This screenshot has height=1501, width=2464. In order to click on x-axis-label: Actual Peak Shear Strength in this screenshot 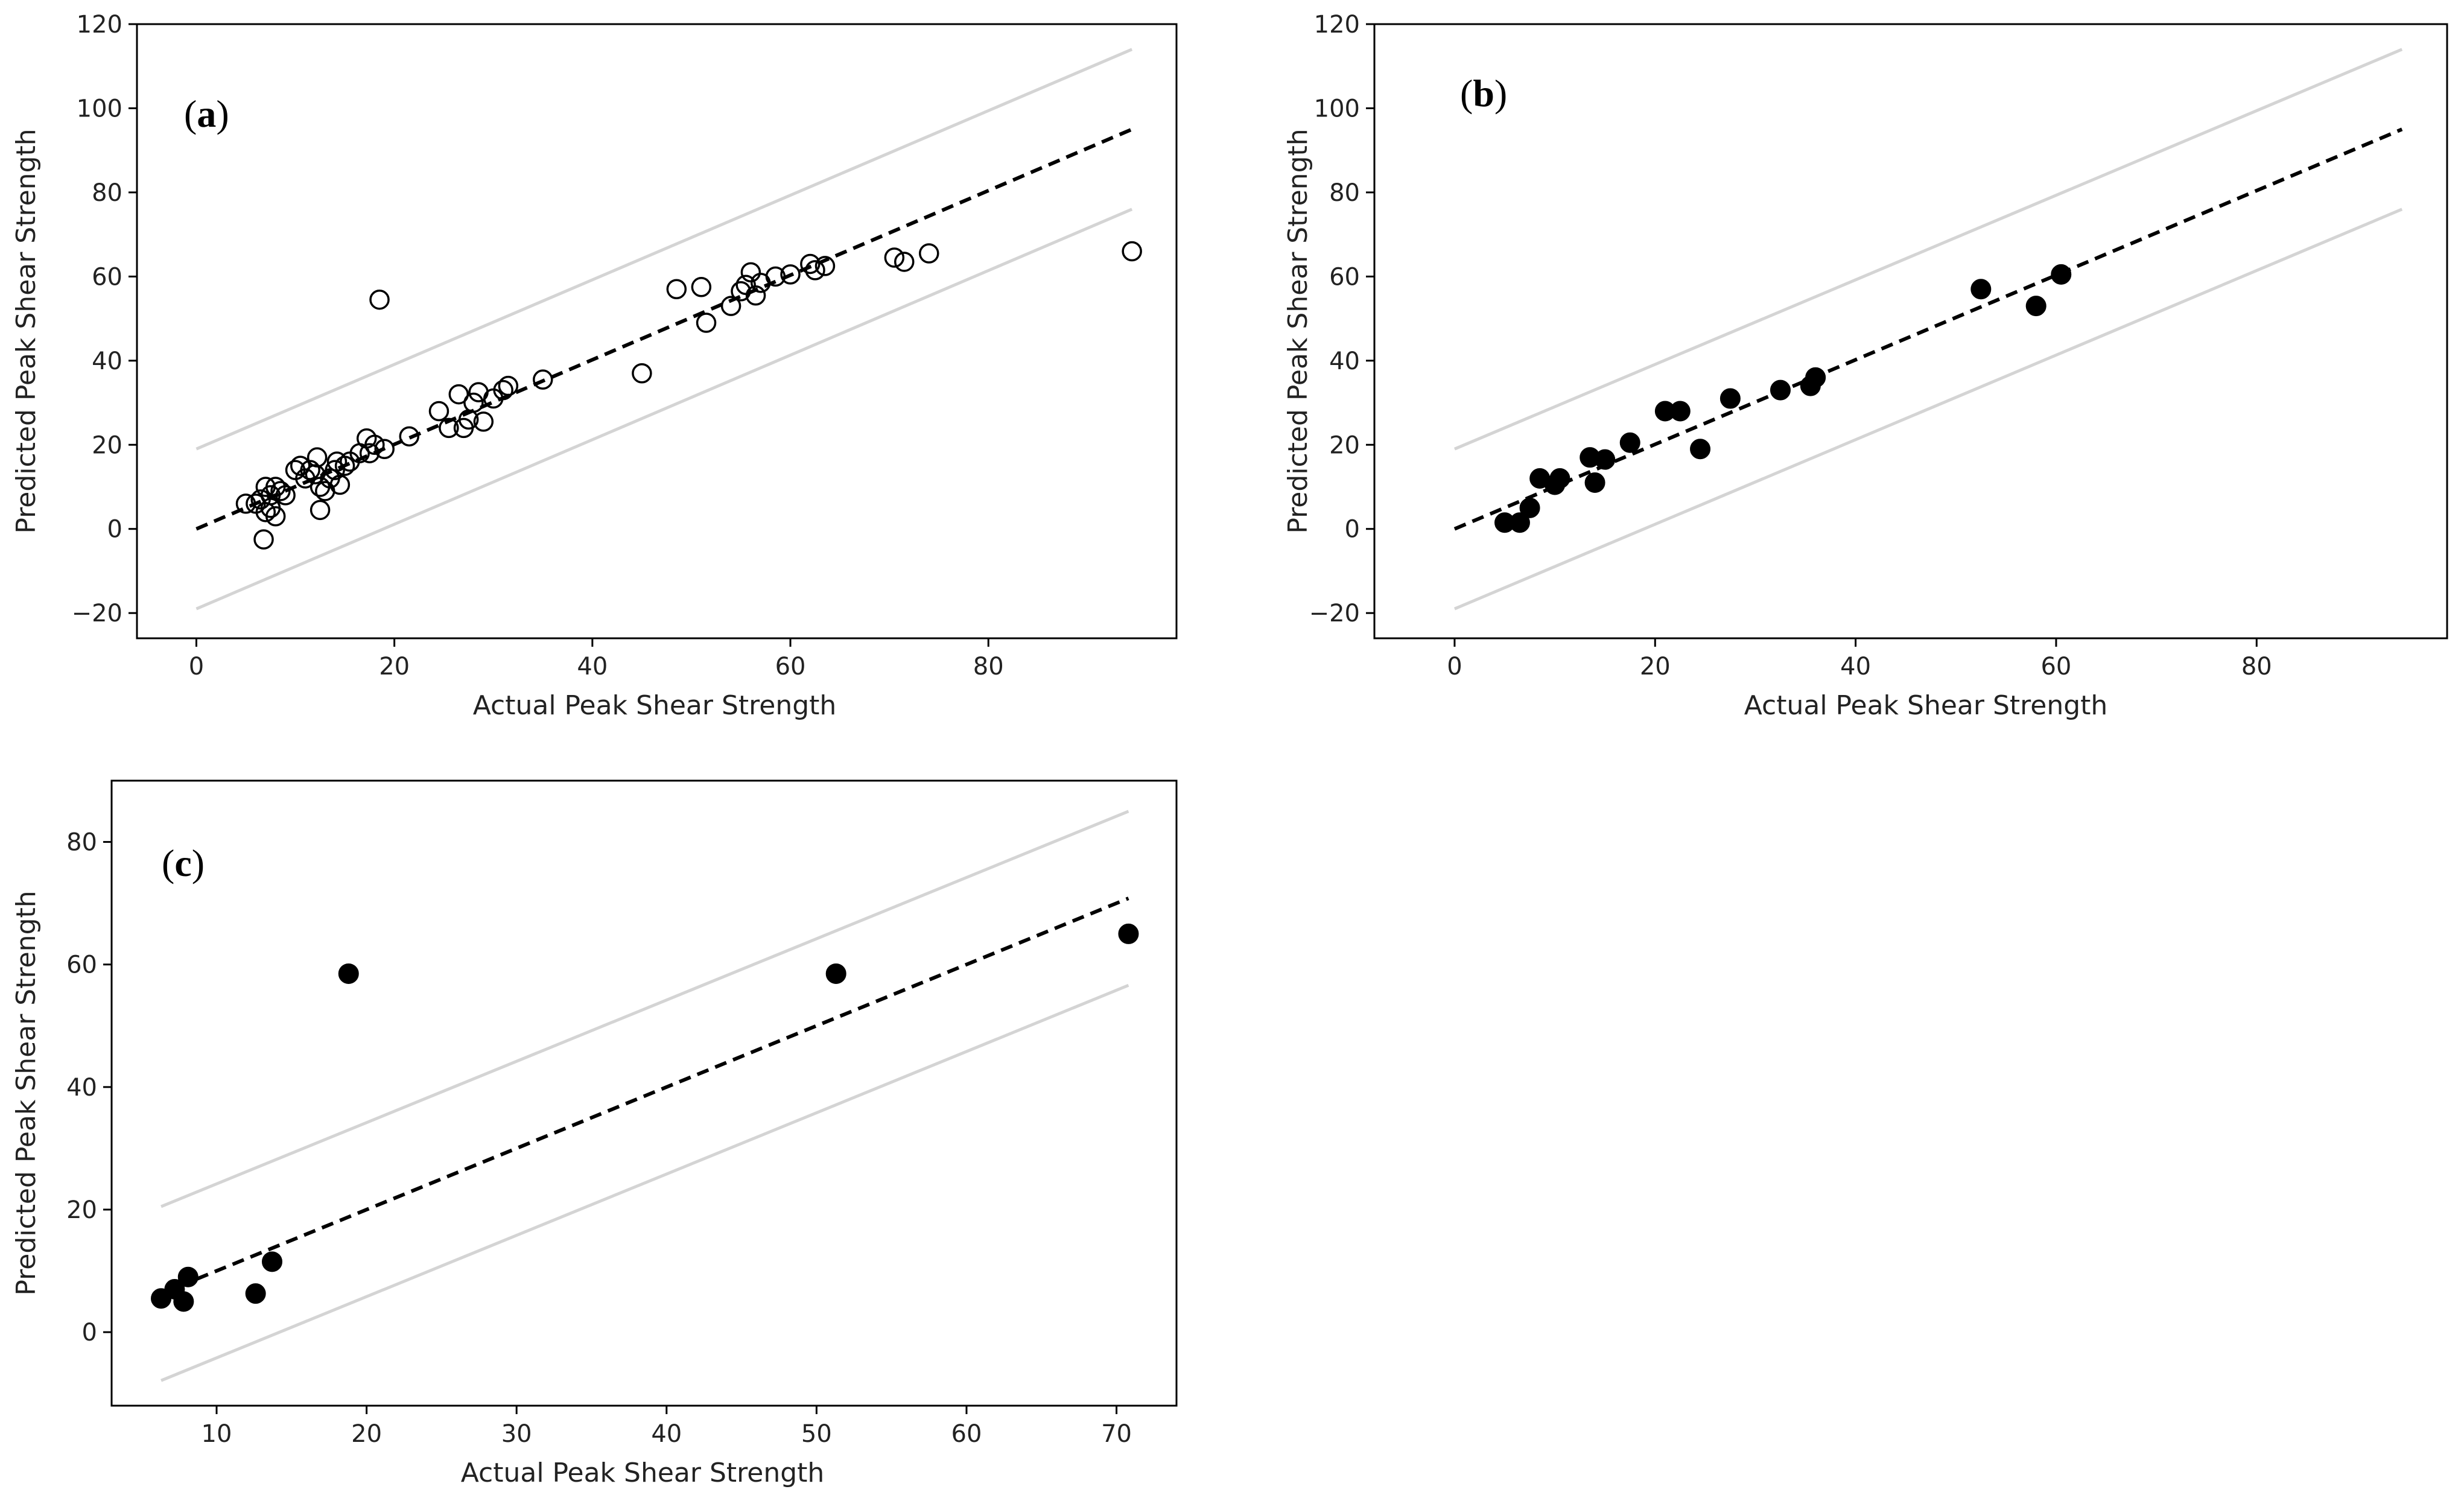, I will do `click(1926, 705)`.